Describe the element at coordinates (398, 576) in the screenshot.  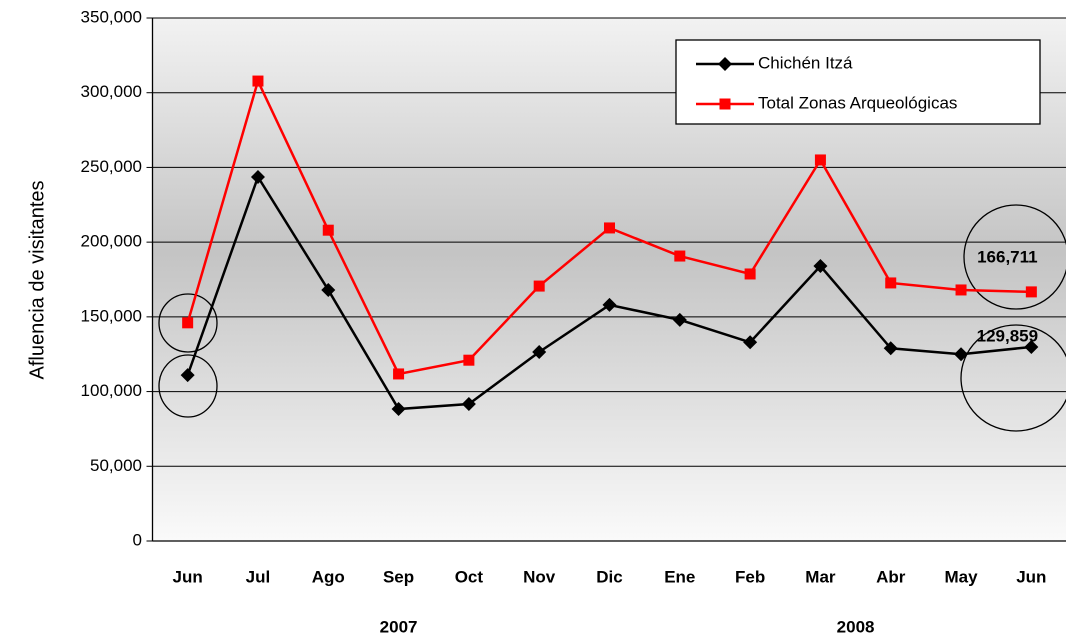
I see `x-tick-label: Sep` at that location.